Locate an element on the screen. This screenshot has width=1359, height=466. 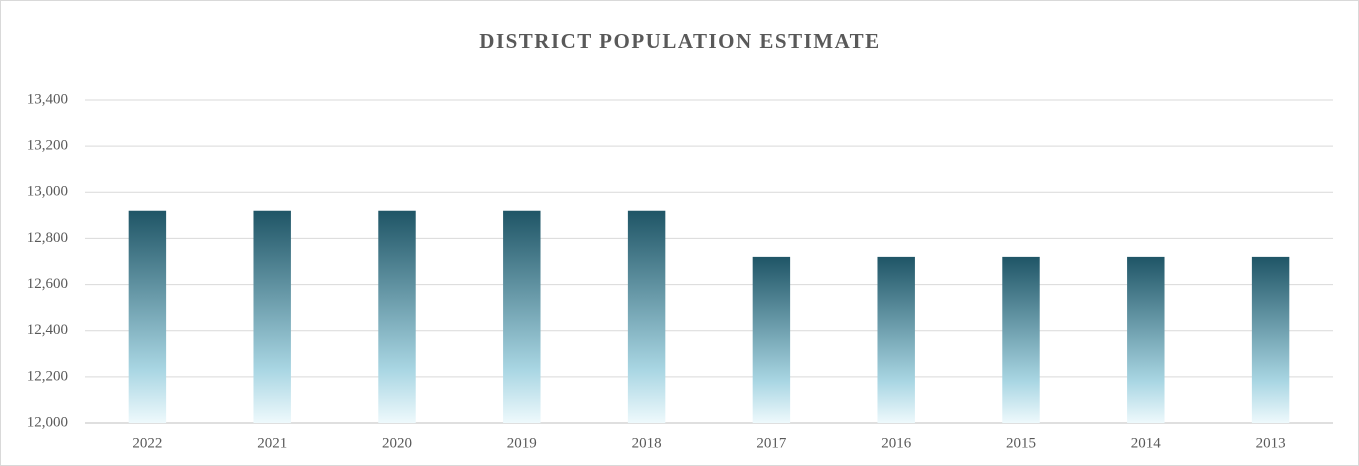
x-tick-label: 2013 is located at coordinates (1271, 443).